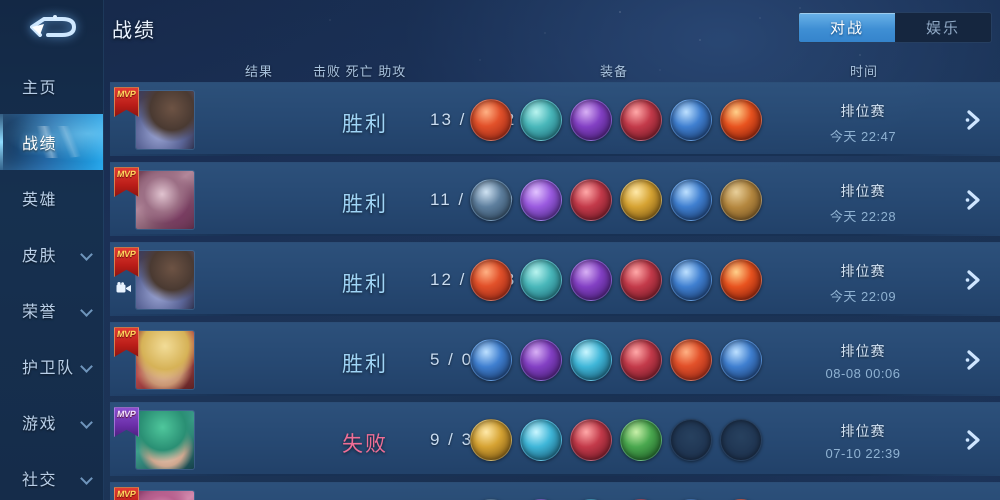 The image size is (1000, 500). I want to click on sidebar: 主页战绩 英雄皮肤荣誉护卫队游戏社交, so click(52, 250).